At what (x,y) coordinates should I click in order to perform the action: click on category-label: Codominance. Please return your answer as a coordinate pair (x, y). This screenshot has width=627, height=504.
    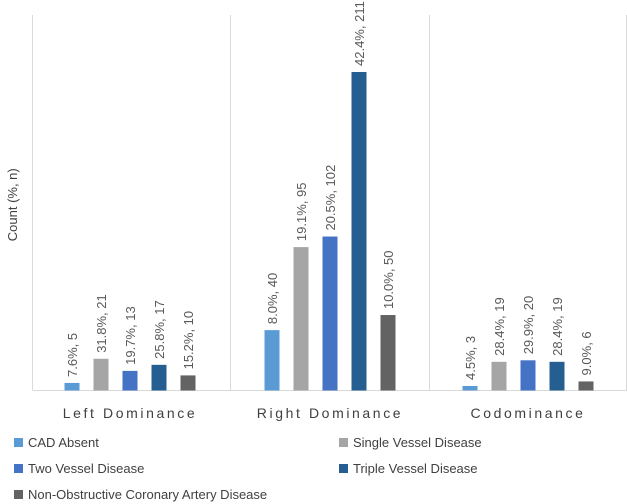
    Looking at the image, I should click on (528, 413).